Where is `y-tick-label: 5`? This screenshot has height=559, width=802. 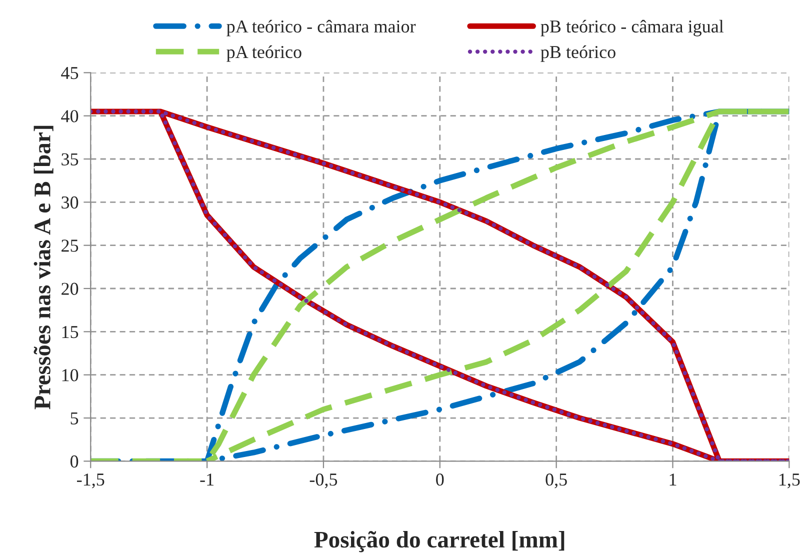 y-tick-label: 5 is located at coordinates (74, 418).